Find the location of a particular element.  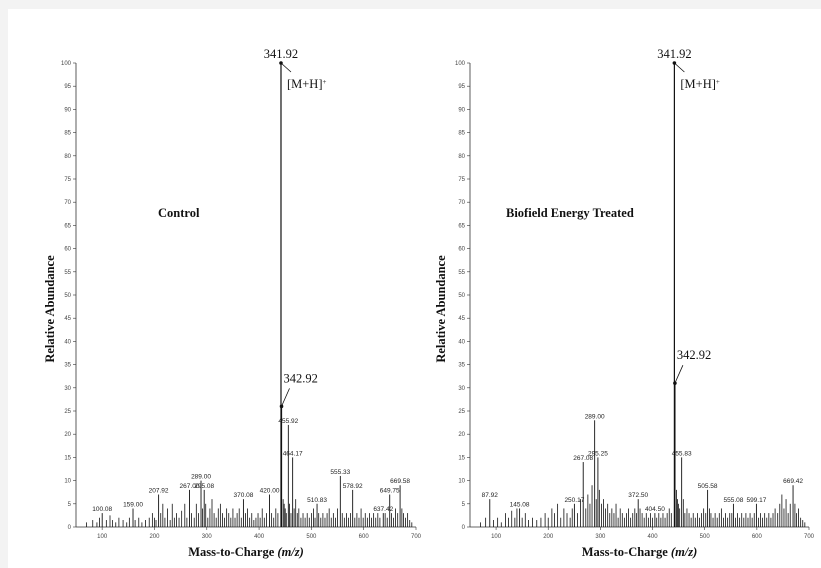

isotope-peak-dot is located at coordinates (675, 383).